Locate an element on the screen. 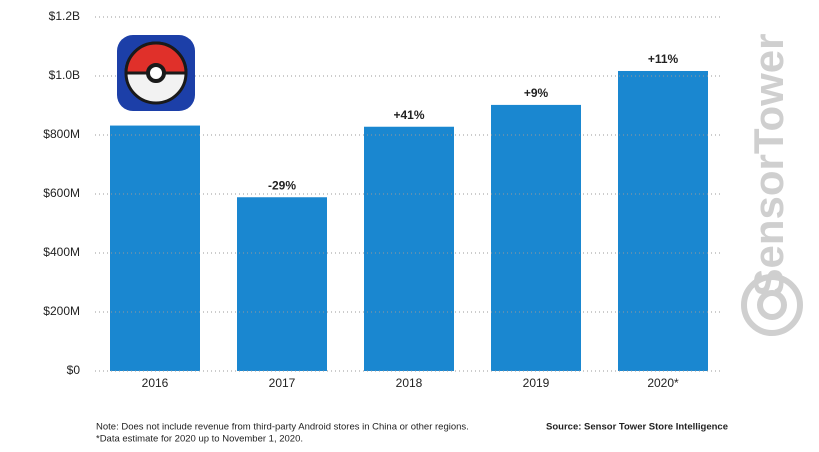  app-icon is located at coordinates (156, 73).